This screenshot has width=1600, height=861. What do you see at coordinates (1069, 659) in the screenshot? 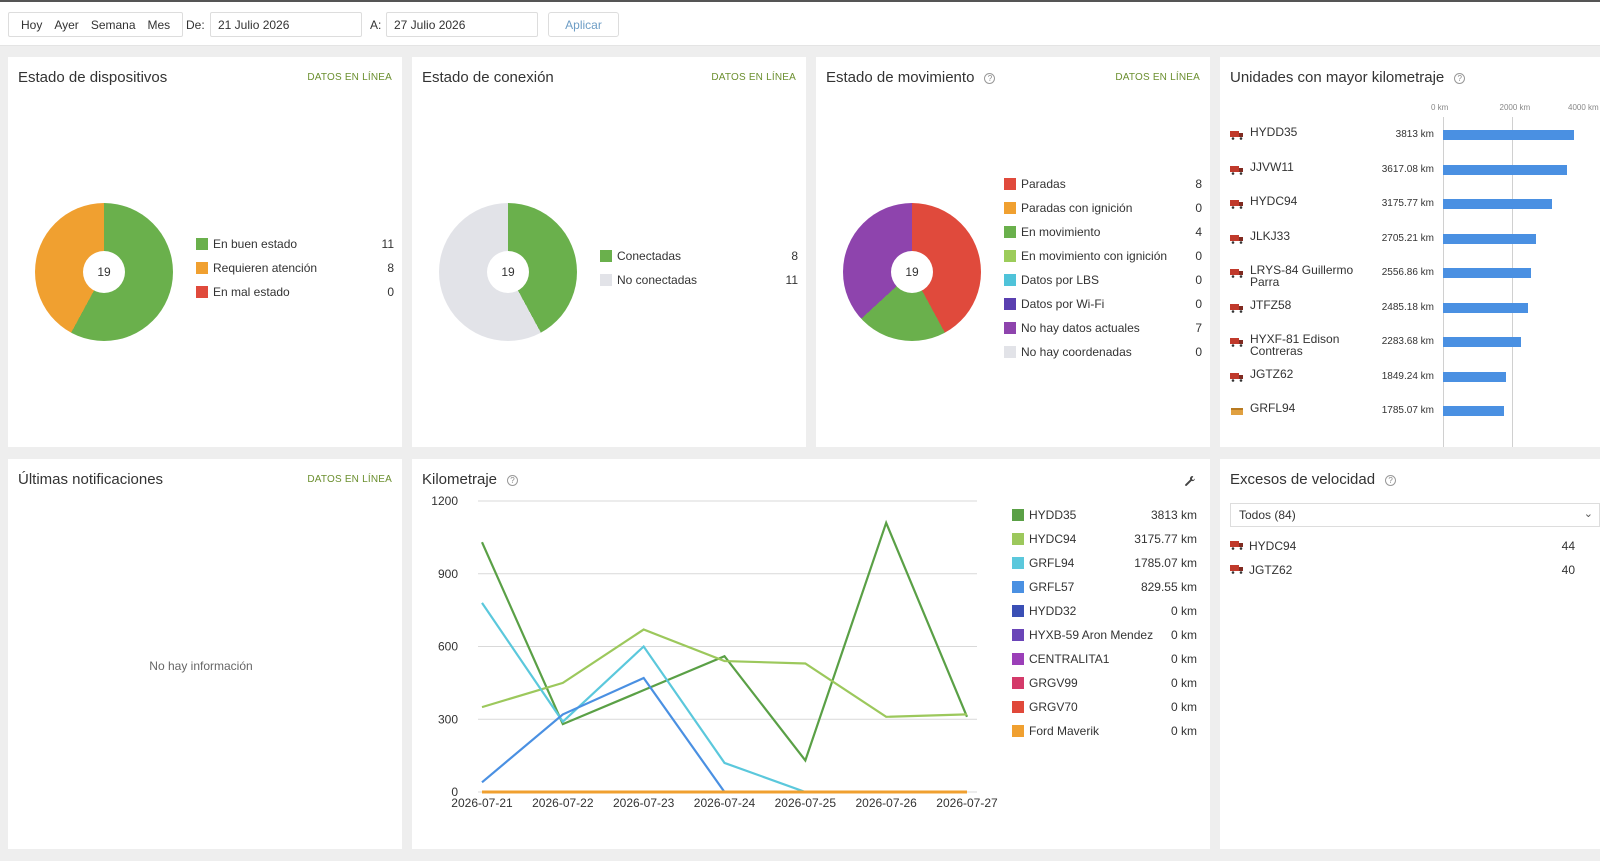
I see `legend-label: CENTRALITA1` at bounding box center [1069, 659].